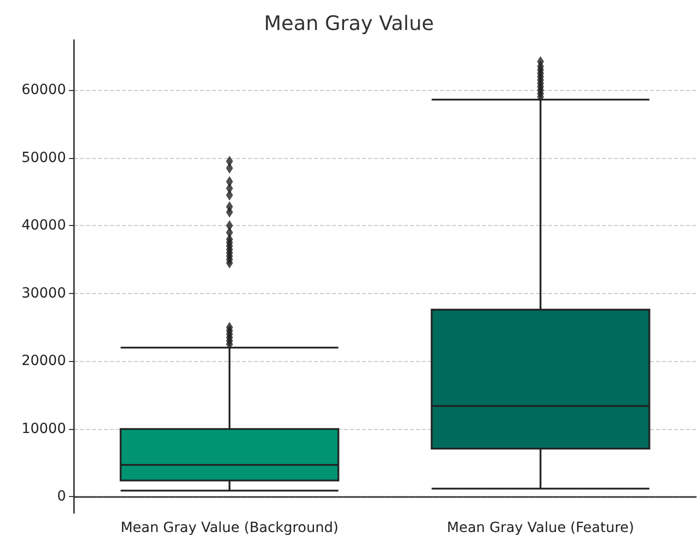  What do you see at coordinates (540, 527) in the screenshot?
I see `x-tick-label: Mean Gray Value (Feature)` at bounding box center [540, 527].